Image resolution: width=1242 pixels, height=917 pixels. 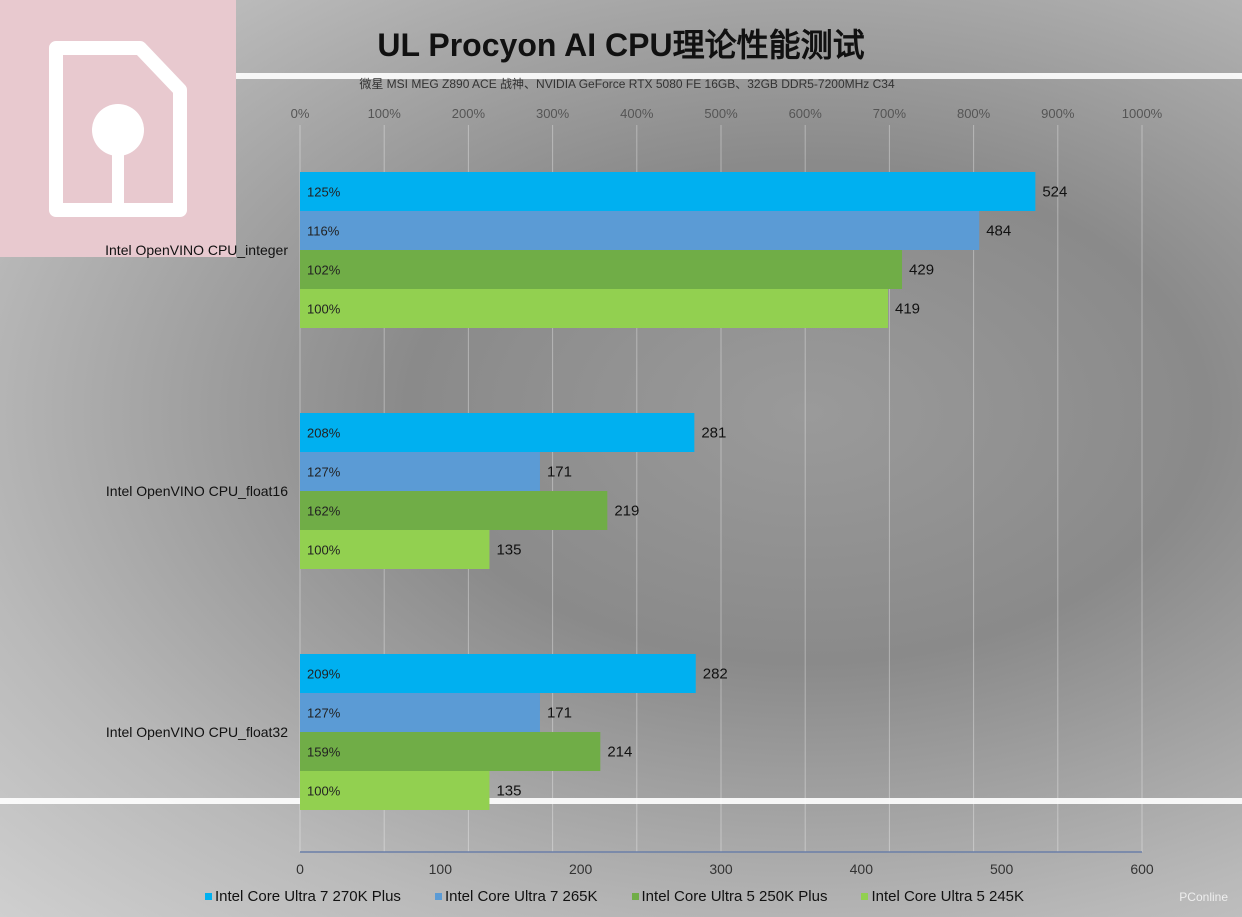 What do you see at coordinates (637, 113) in the screenshot?
I see `top-axis-tick: 400%` at bounding box center [637, 113].